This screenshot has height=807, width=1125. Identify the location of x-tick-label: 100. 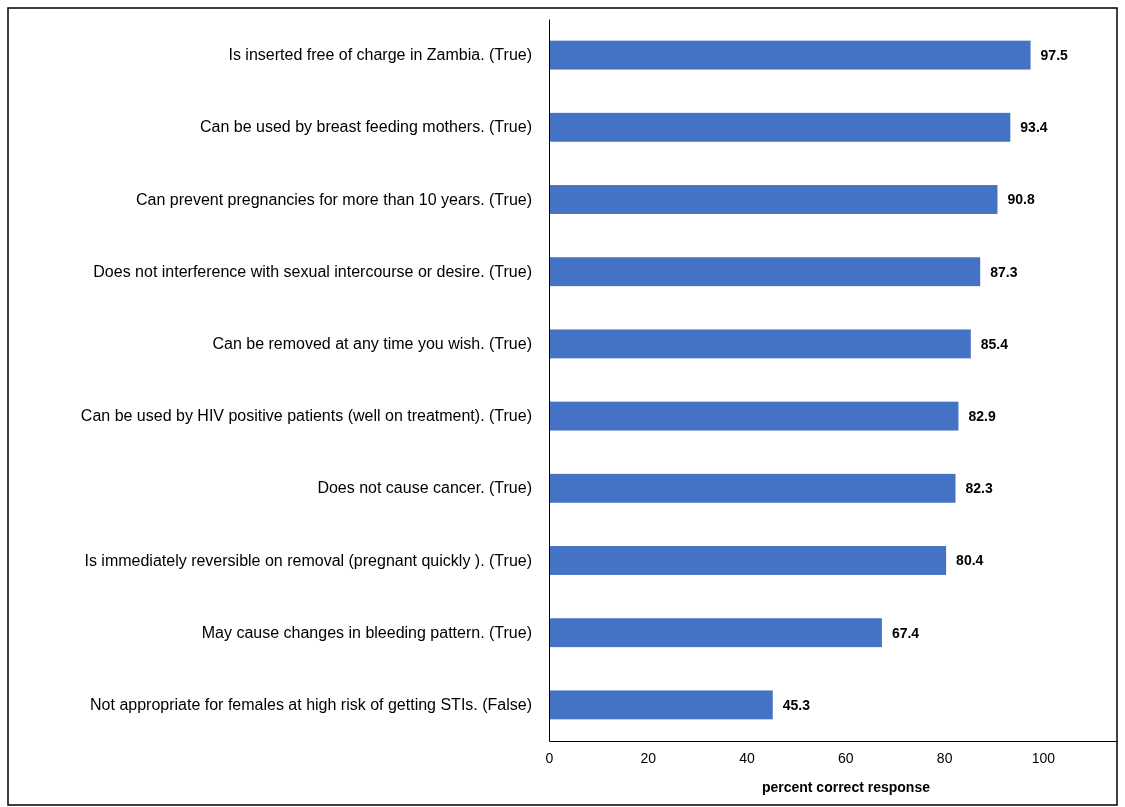
(1043, 757).